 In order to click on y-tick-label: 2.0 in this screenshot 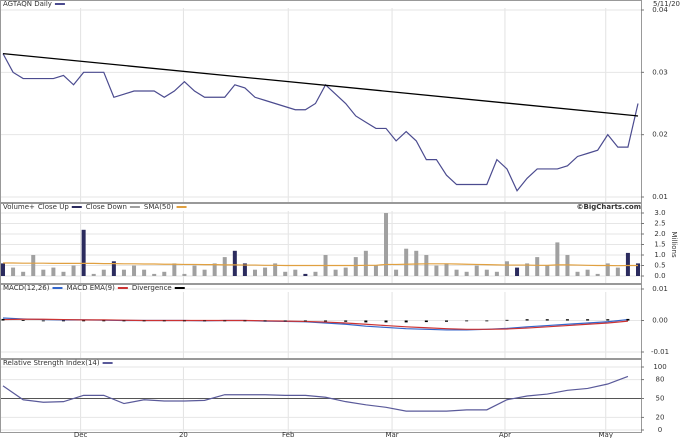, I will do `click(659, 234)`.